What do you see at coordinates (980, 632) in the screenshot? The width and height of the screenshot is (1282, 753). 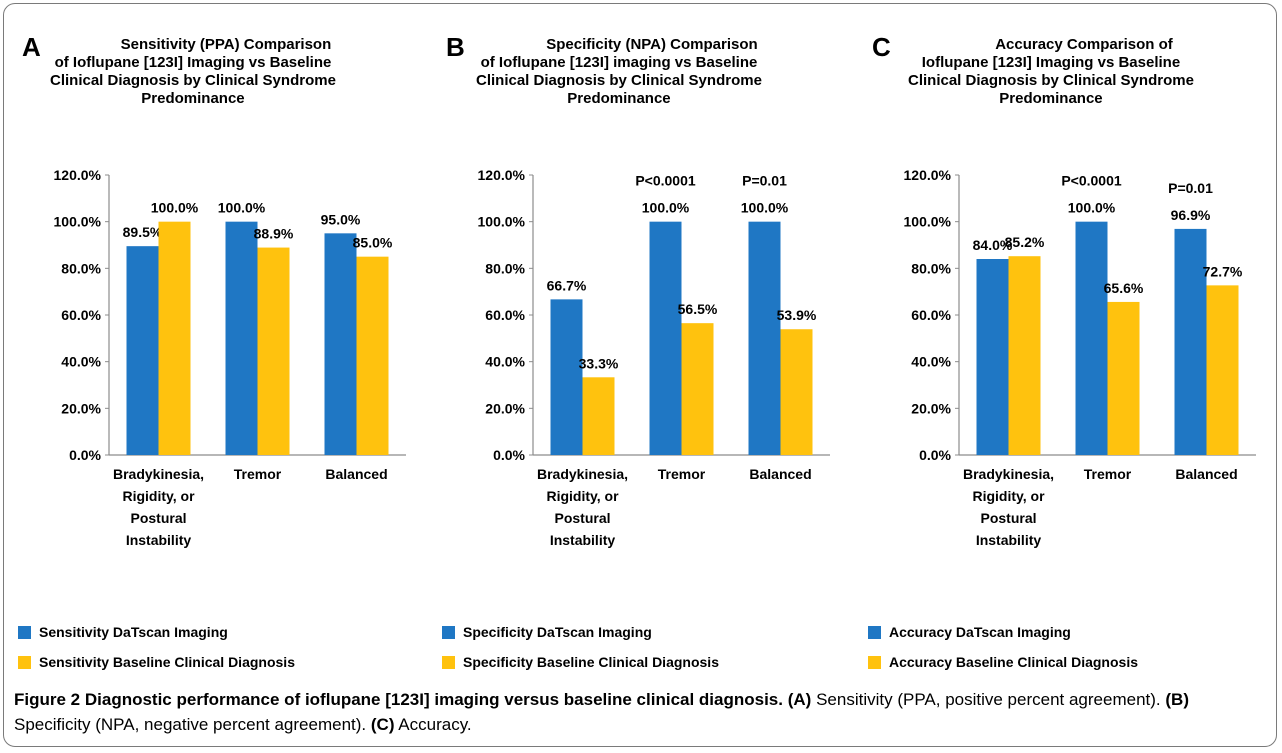 I see `legend-label: Accuracy DaTscan Imaging` at bounding box center [980, 632].